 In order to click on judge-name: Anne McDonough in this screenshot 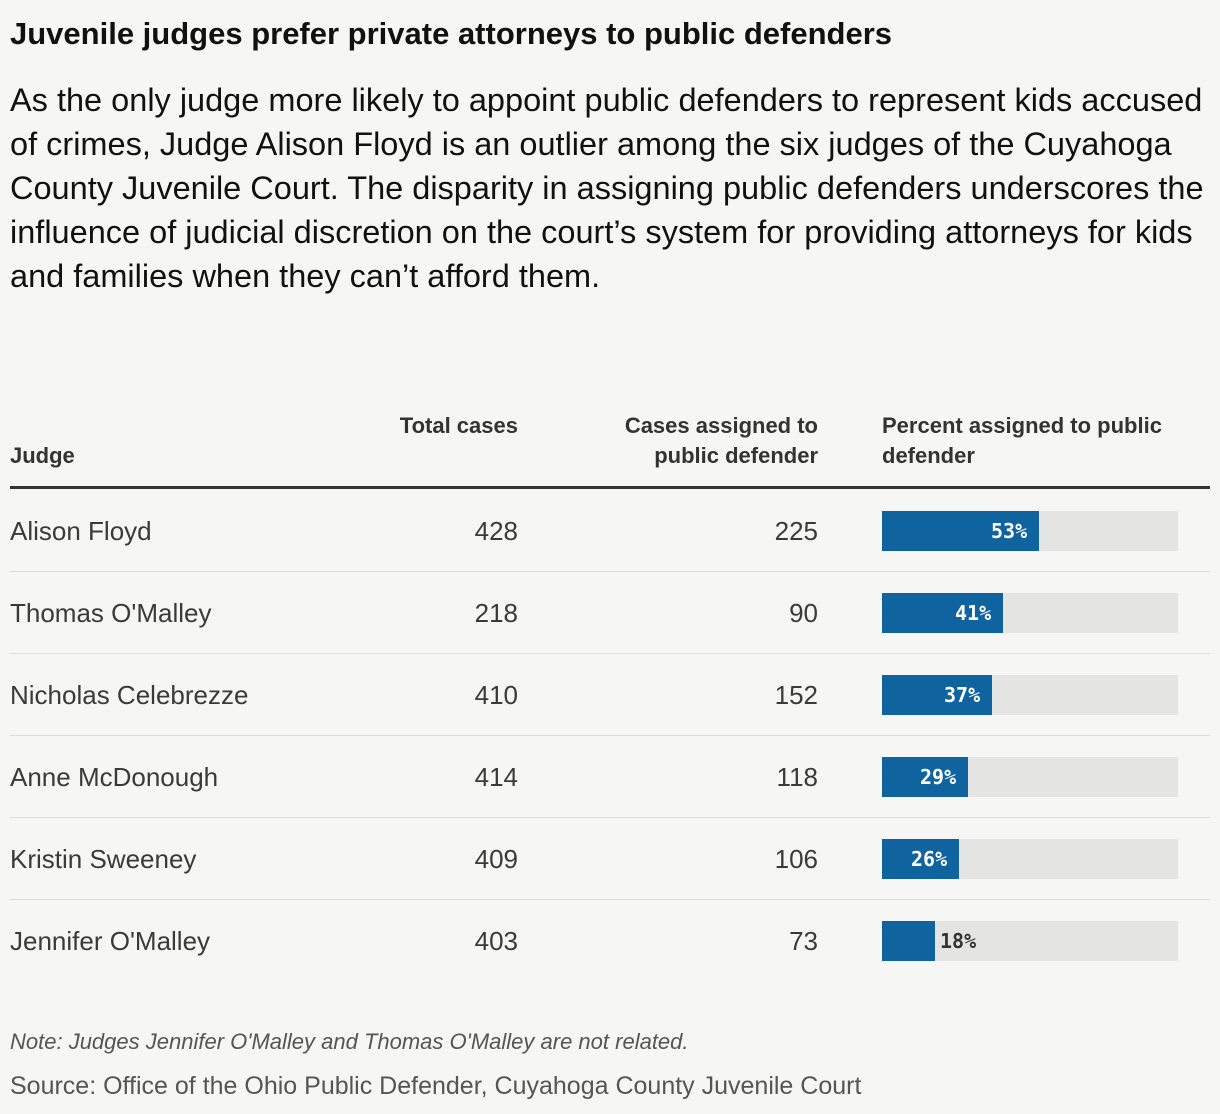, I will do `click(114, 777)`.